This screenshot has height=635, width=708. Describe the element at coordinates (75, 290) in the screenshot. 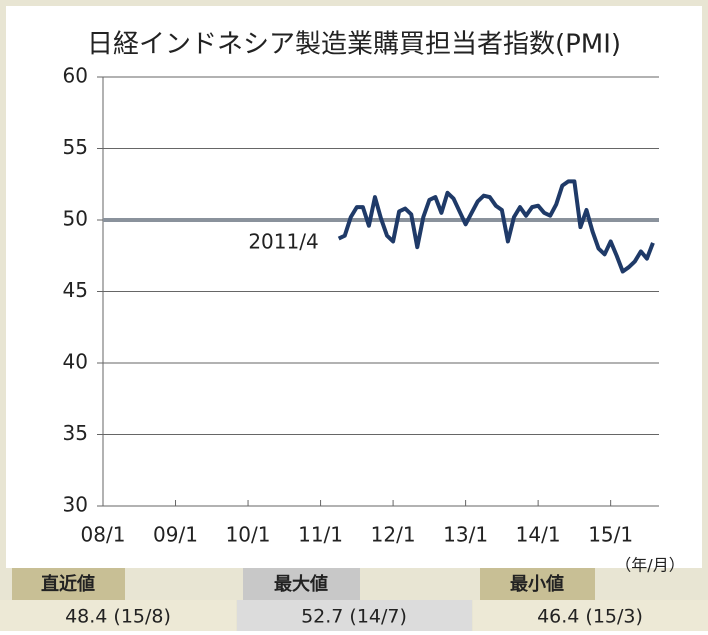

I see `y-tick-label: 45` at that location.